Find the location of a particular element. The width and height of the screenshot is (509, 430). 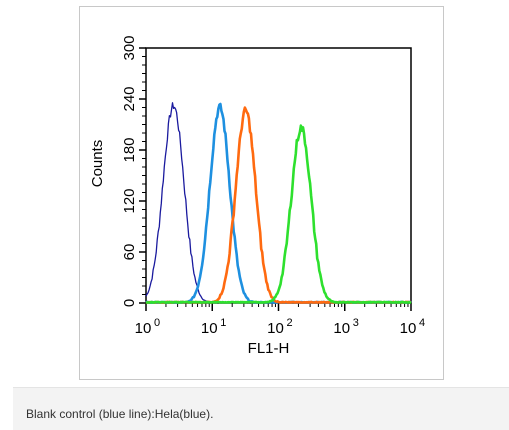

y-tick-label: 300 is located at coordinates (129, 47).